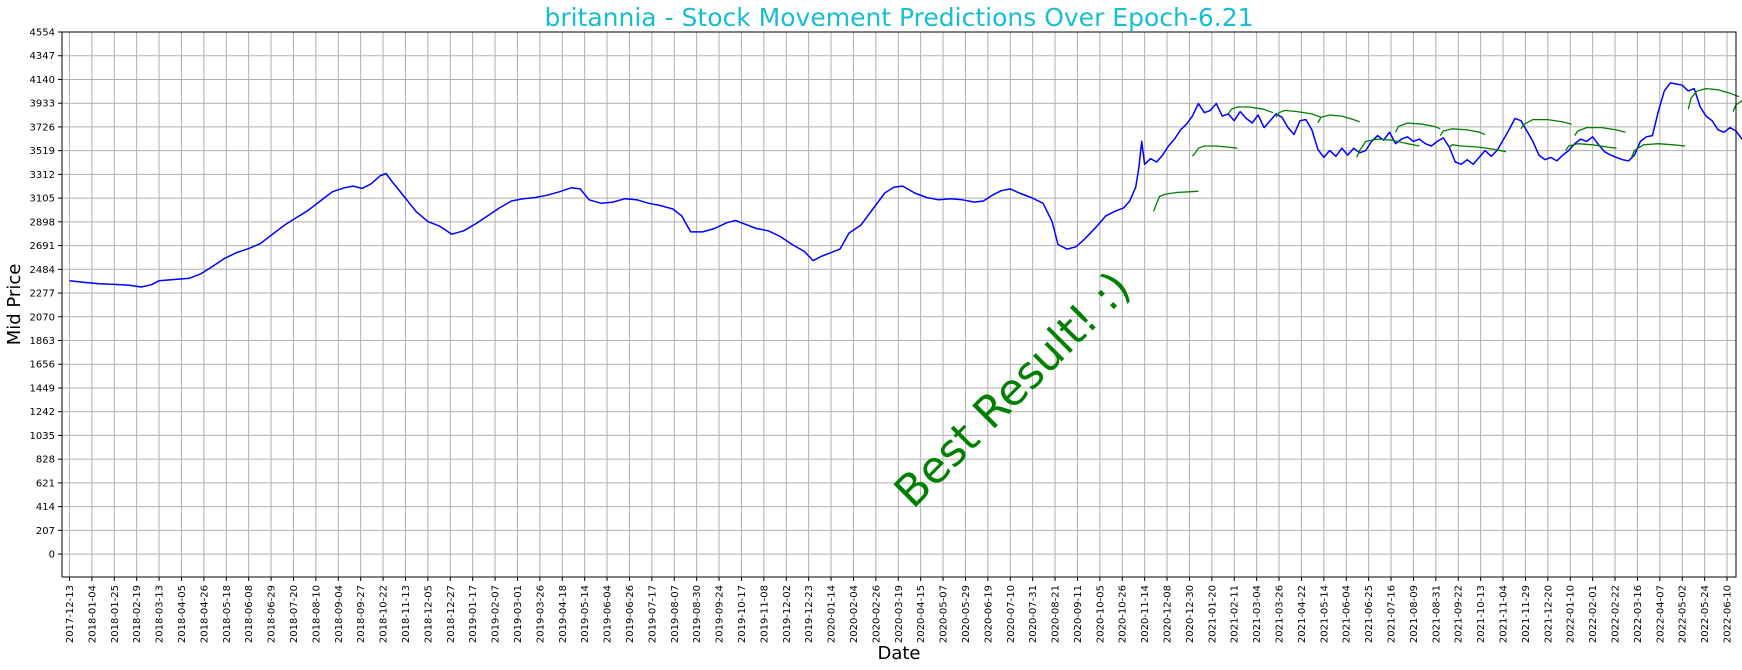 The image size is (1742, 670). What do you see at coordinates (249, 614) in the screenshot?
I see `x-tick-label: 2018-06-08` at bounding box center [249, 614].